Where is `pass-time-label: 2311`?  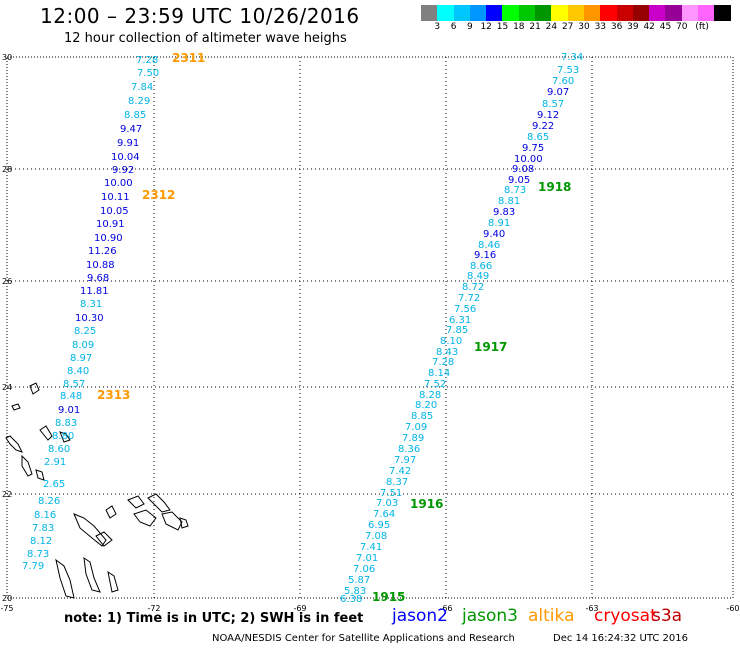
pass-time-label: 2311 is located at coordinates (188, 58).